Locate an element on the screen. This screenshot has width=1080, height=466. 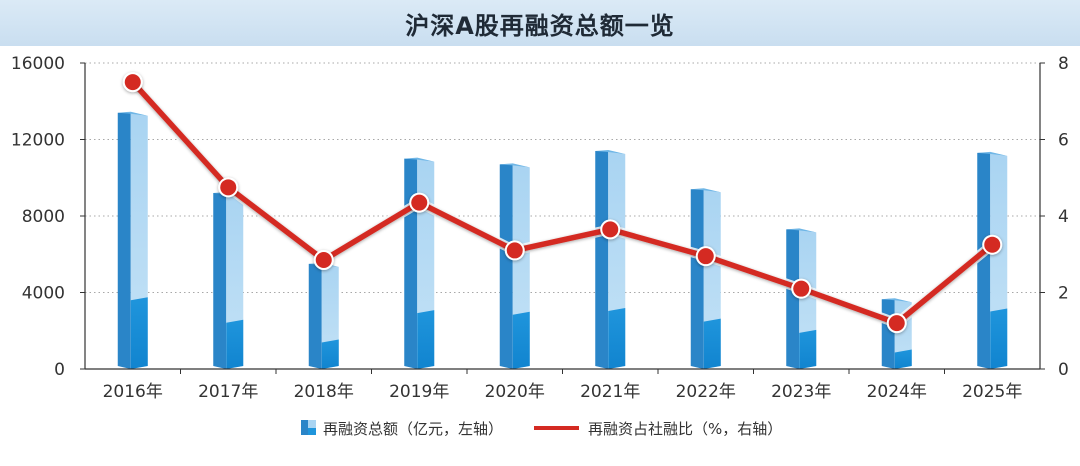
y-left-tick-label: 8000 is located at coordinates (43, 217).